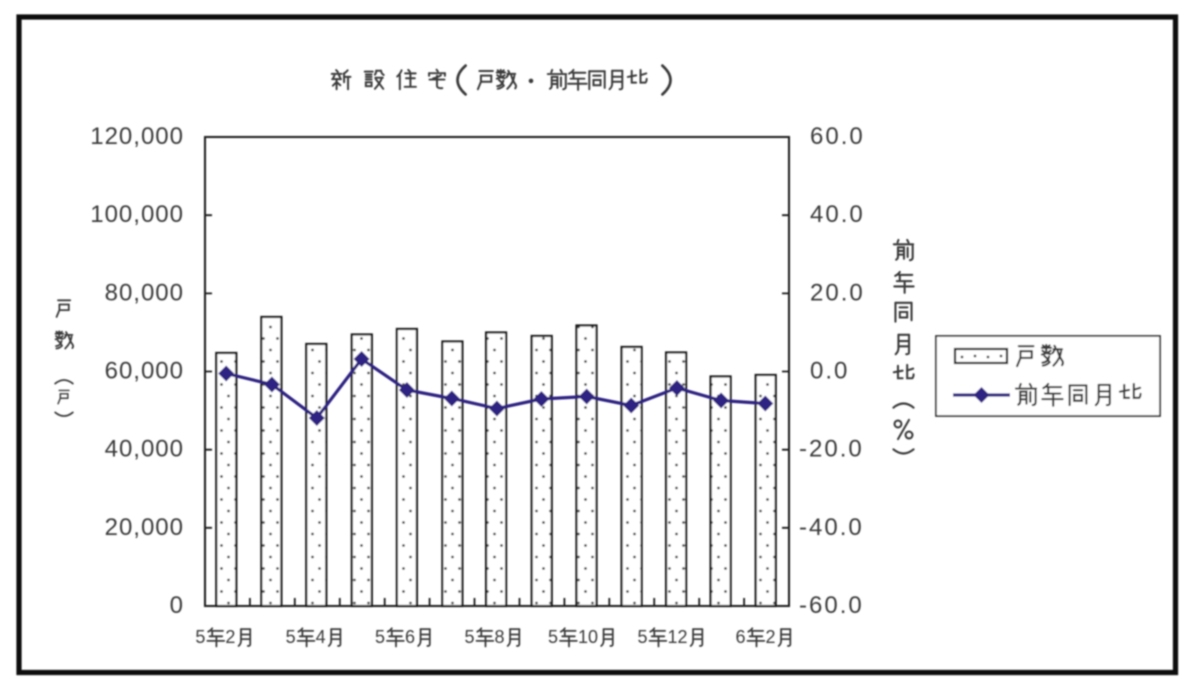 This screenshot has width=1199, height=699. What do you see at coordinates (144, 527) in the screenshot?
I see `svg-text: 20,000` at bounding box center [144, 527].